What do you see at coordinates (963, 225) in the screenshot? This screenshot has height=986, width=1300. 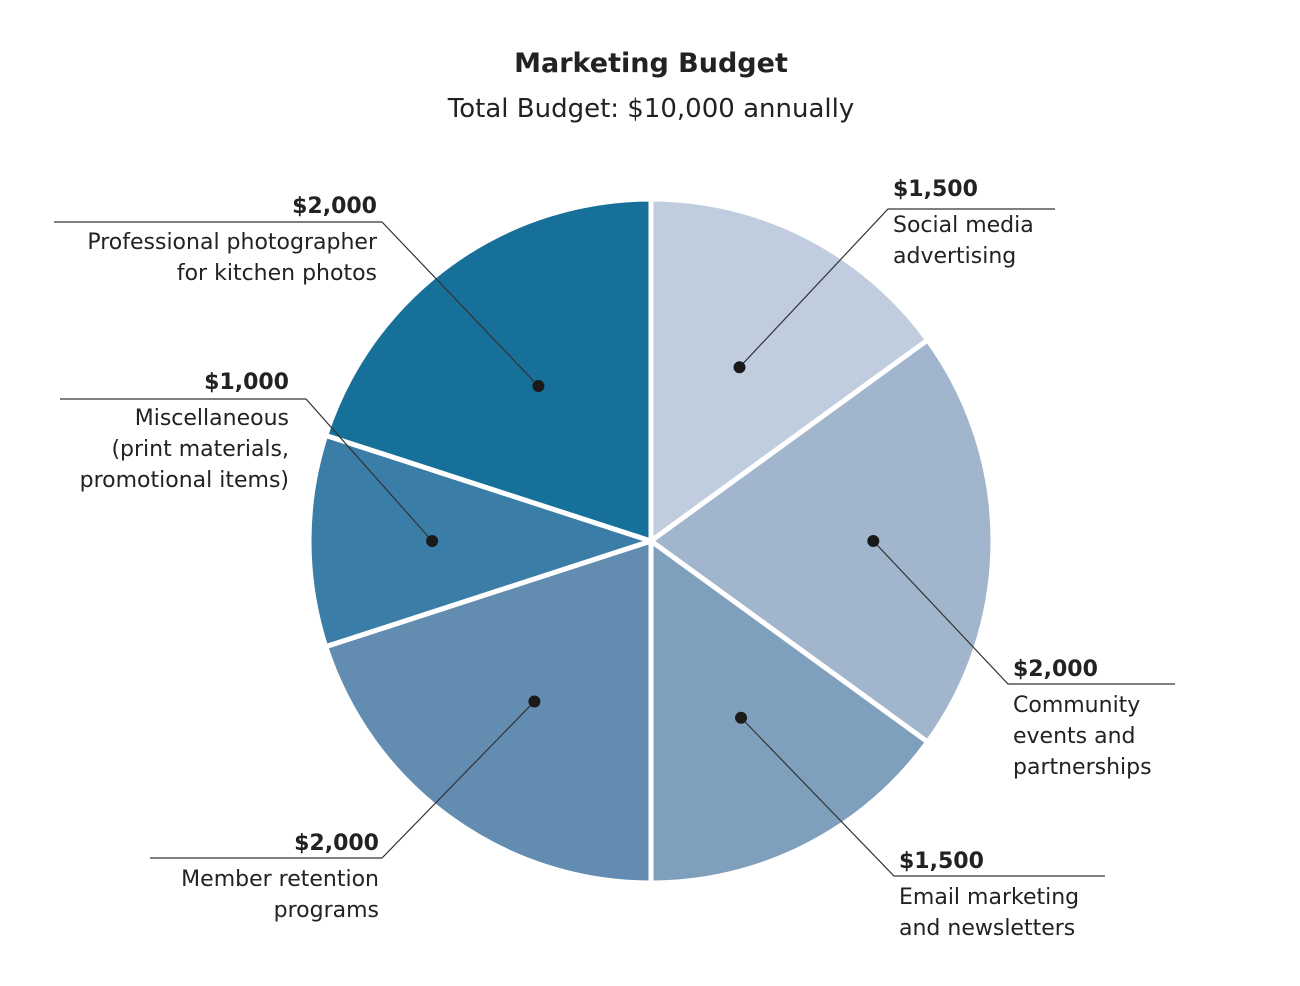 I see `slice-description-line: Social media` at bounding box center [963, 225].